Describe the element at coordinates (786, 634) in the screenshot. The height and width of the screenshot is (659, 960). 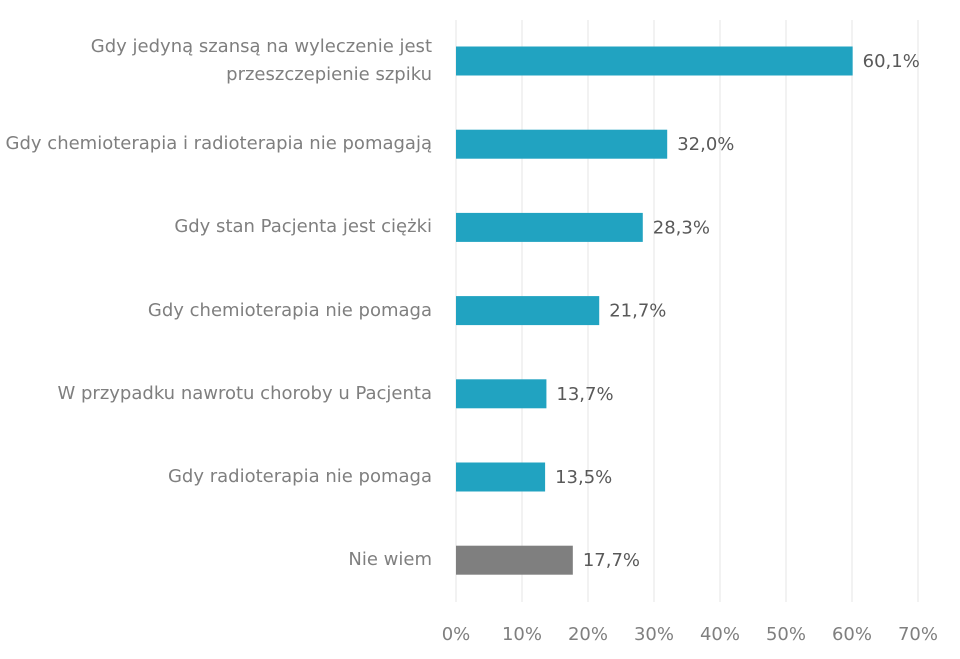
I see `x-tick-label: 50%` at that location.